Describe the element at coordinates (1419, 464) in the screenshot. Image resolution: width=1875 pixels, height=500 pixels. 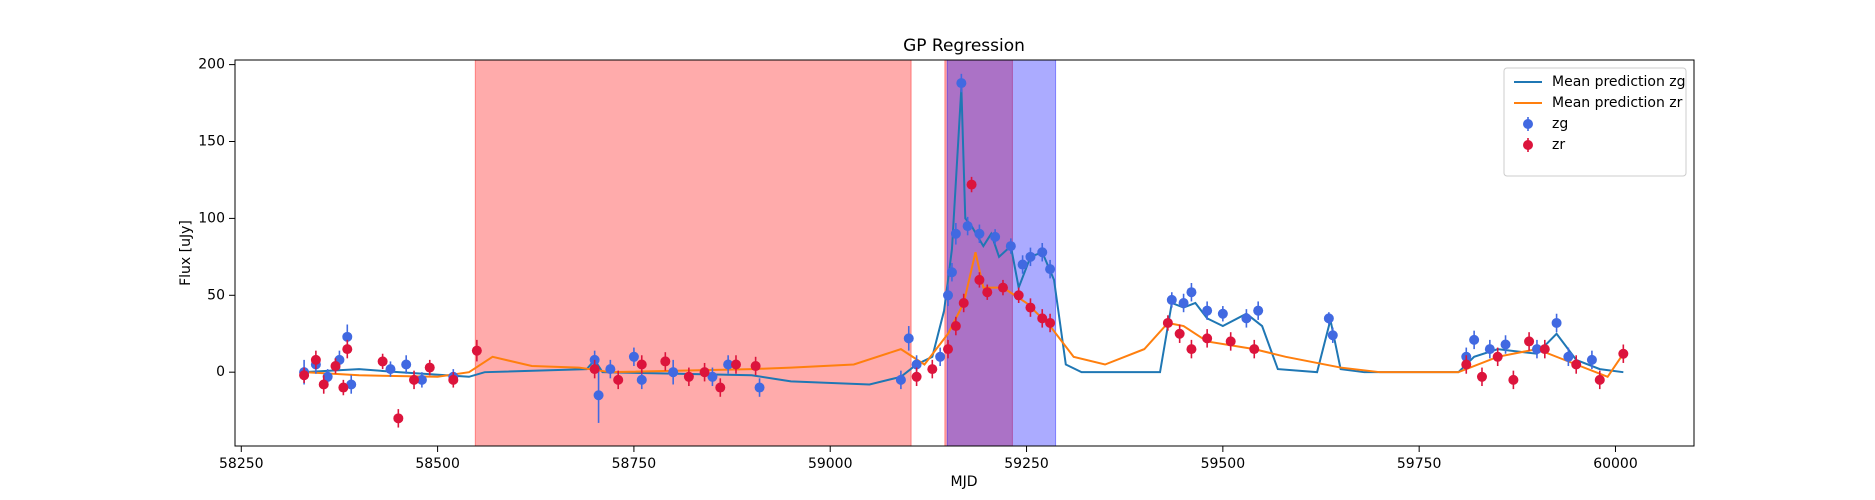
I see `x-tick-label: 59750` at that location.